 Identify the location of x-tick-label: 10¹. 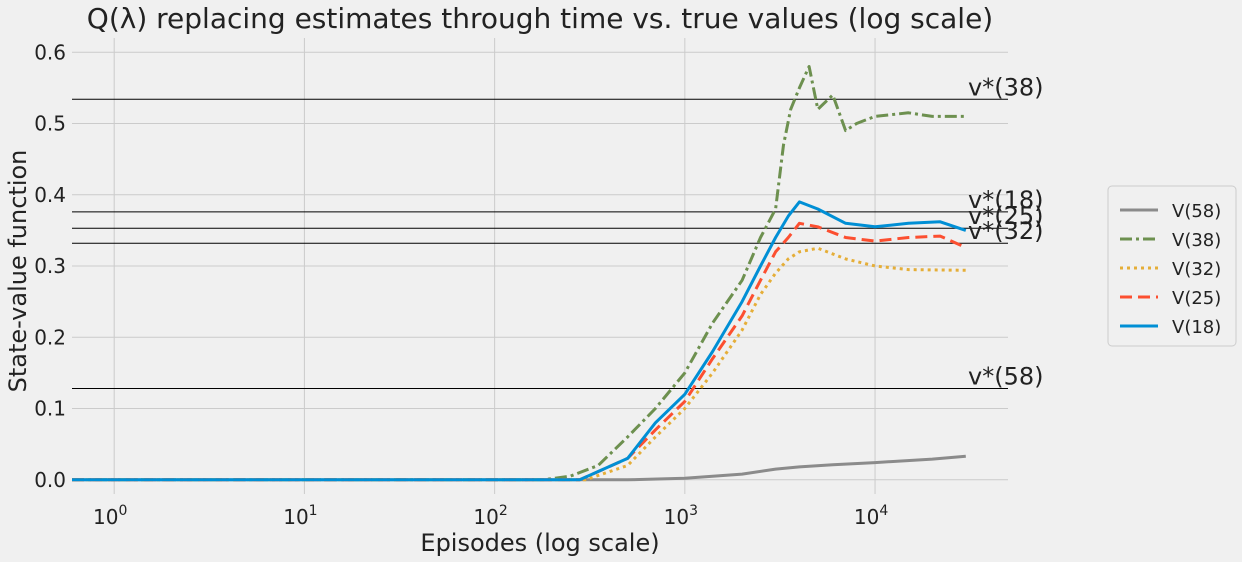
(300, 516).